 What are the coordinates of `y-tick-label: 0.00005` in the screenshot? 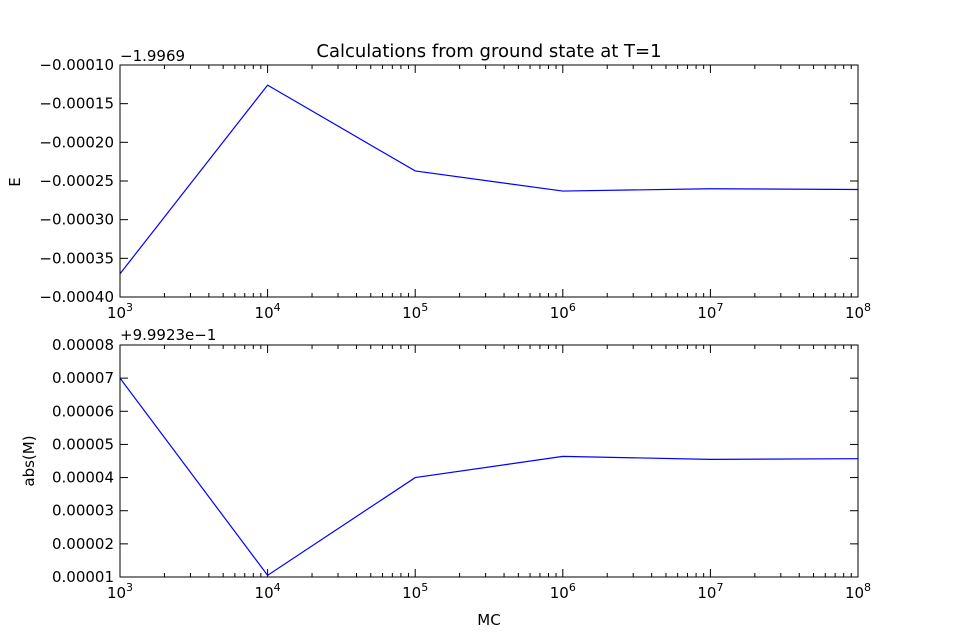 It's located at (83, 444).